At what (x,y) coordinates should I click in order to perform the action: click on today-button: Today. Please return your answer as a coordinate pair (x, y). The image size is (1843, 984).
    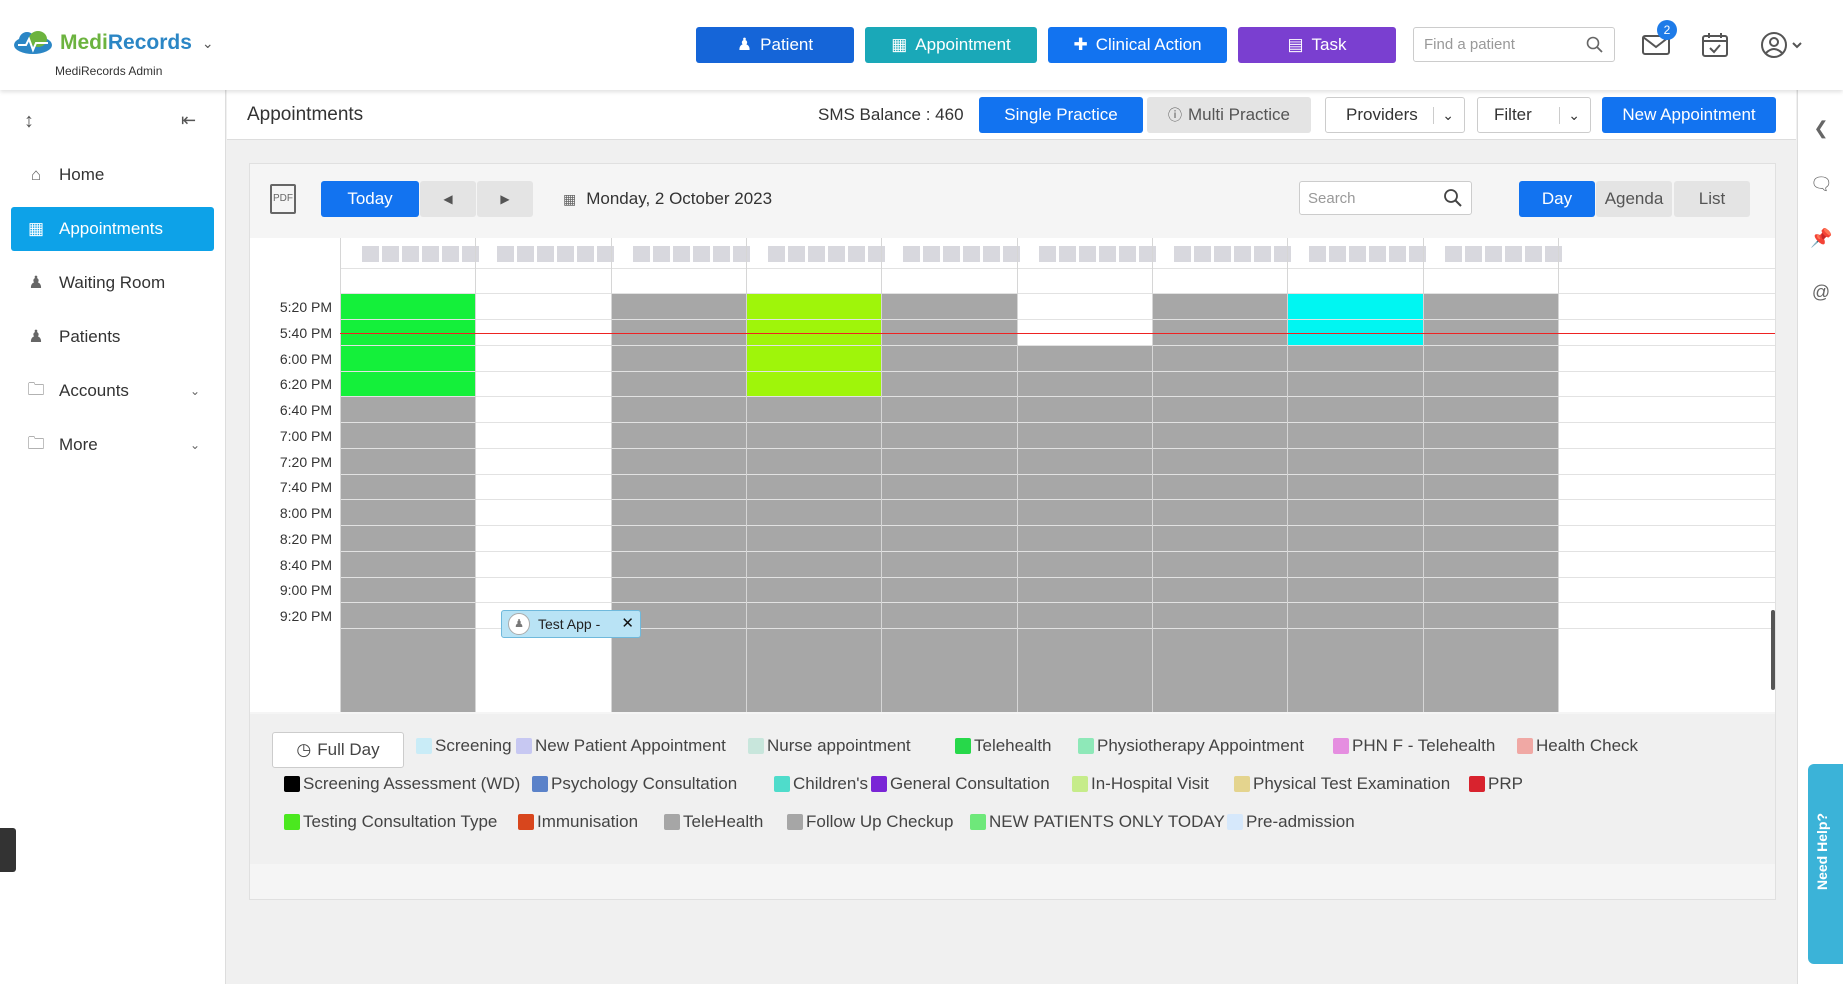
    Looking at the image, I should click on (370, 199).